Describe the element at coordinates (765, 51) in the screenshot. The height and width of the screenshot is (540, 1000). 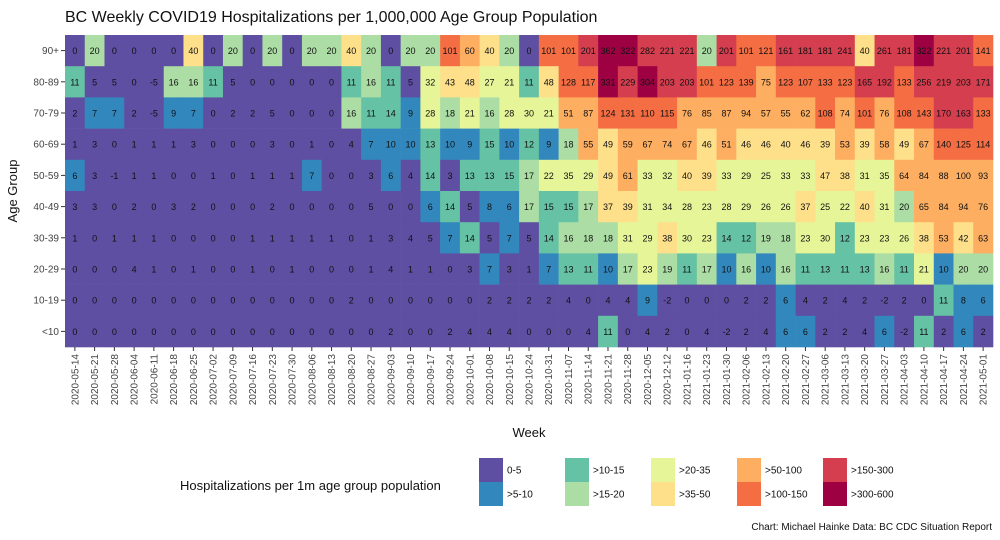
I see `cell-label: 121` at that location.